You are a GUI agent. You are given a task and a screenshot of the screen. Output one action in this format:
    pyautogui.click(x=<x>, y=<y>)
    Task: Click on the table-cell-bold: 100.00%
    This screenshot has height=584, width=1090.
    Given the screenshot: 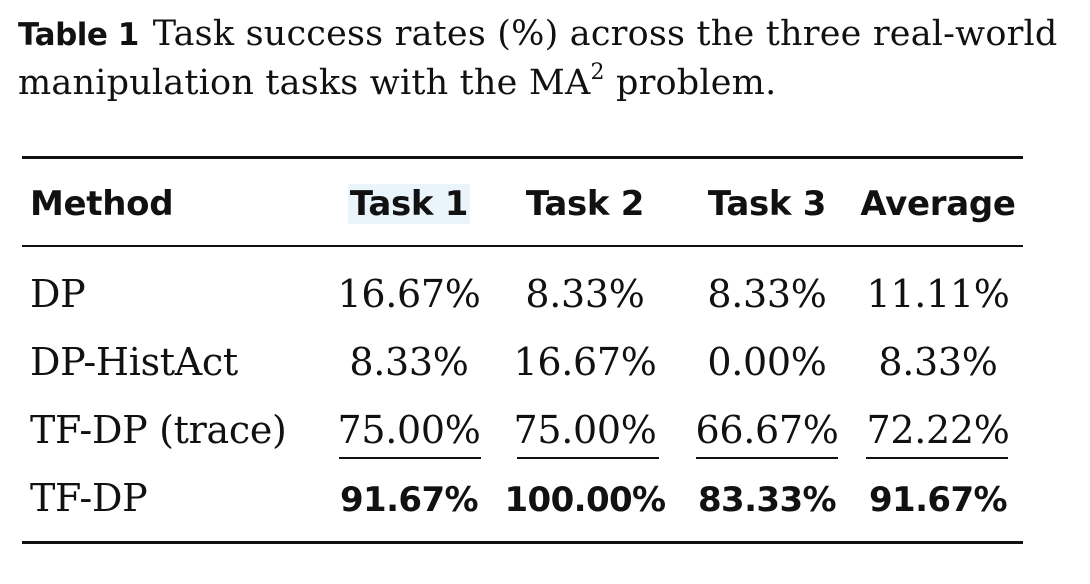 What is the action you would take?
    pyautogui.click(x=585, y=500)
    